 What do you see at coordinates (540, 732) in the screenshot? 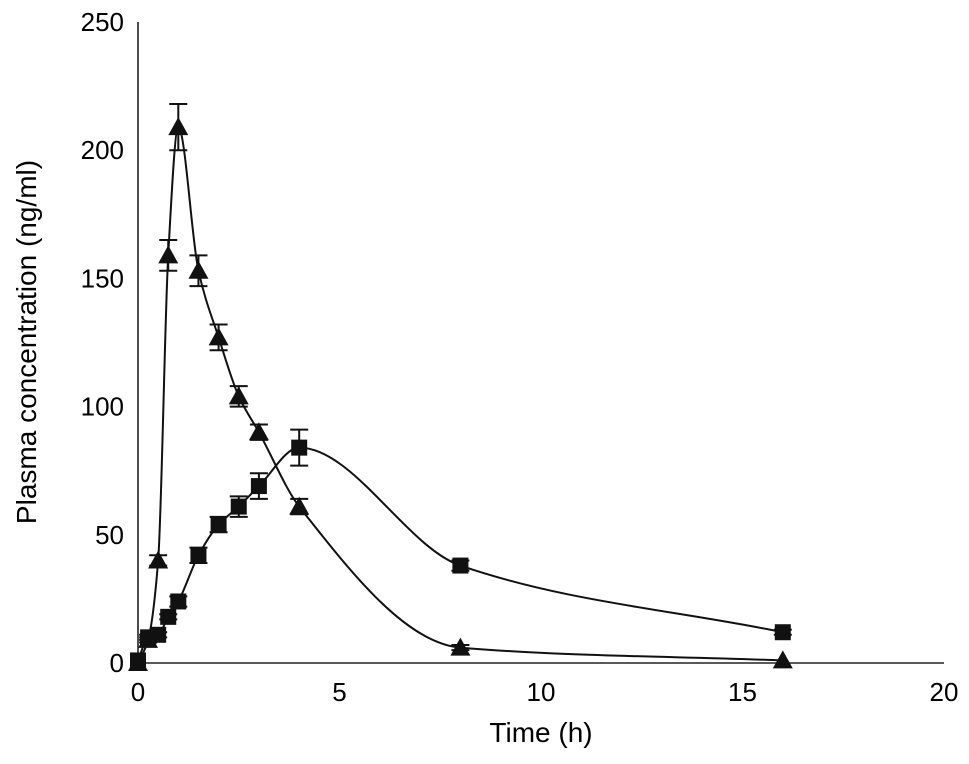
I see `x-axis-label: Time (h)` at bounding box center [540, 732].